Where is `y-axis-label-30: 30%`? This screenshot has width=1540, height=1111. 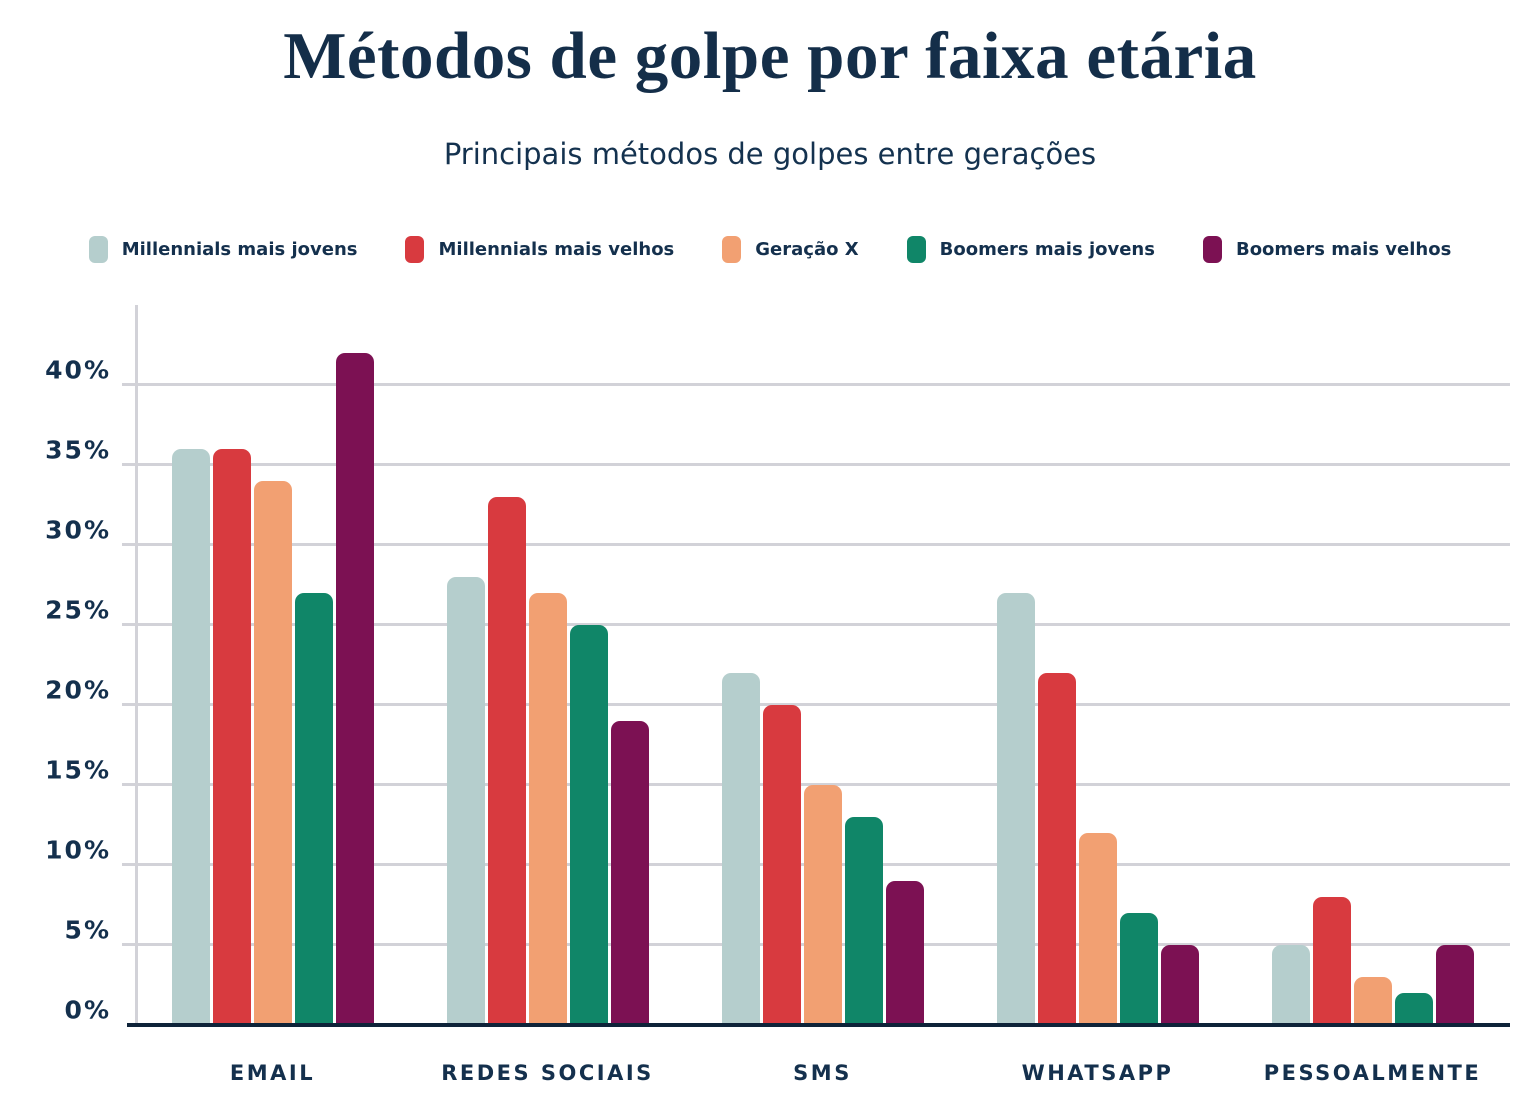
y-axis-label-30: 30% is located at coordinates (78, 530).